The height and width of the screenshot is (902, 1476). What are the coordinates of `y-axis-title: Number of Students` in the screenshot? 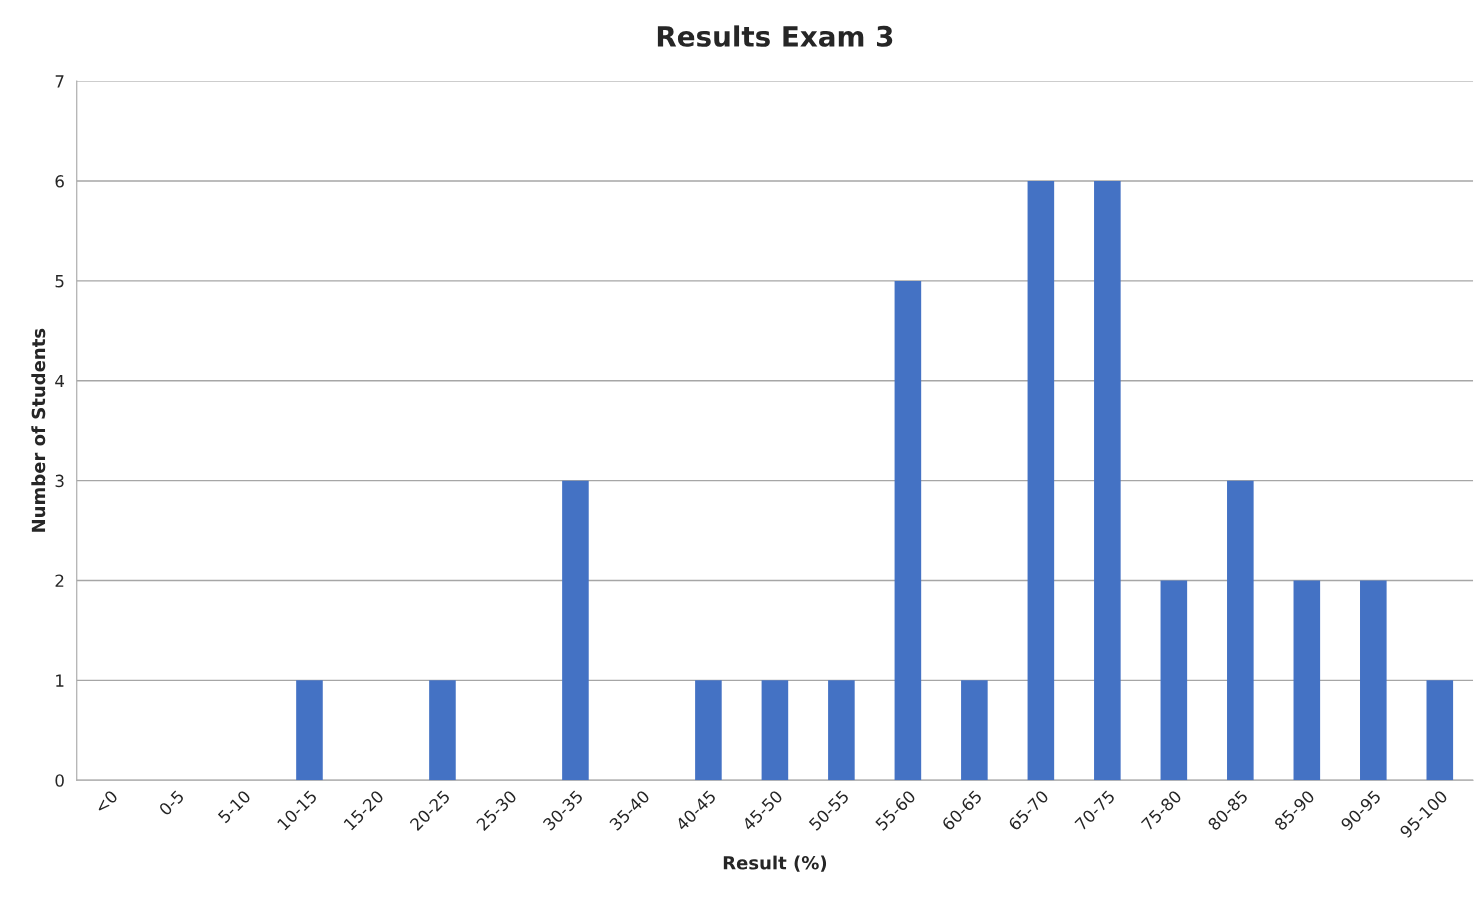 It's located at (38, 430).